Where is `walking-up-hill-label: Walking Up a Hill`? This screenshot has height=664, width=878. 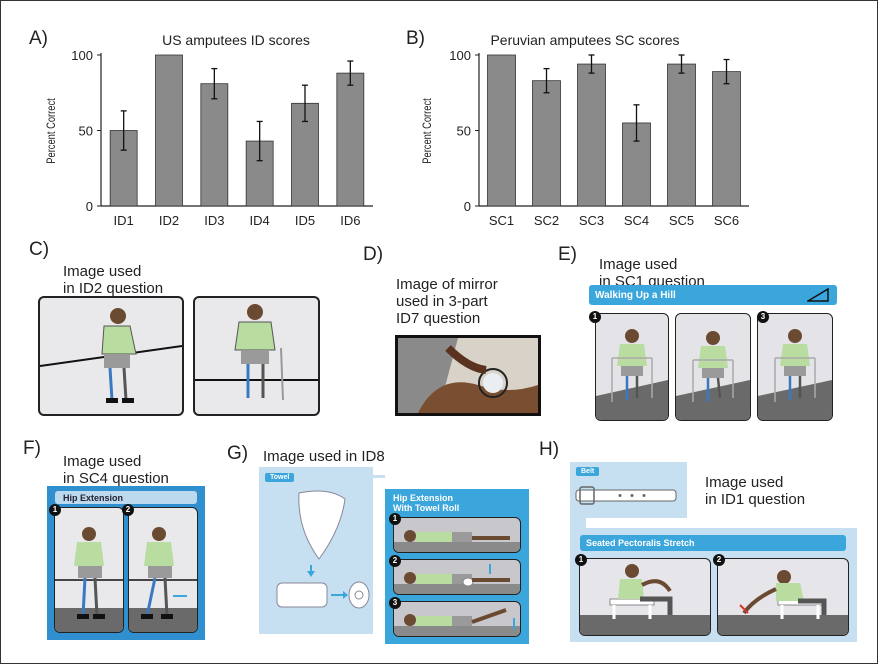
walking-up-hill-label: Walking Up a Hill is located at coordinates (635, 295).